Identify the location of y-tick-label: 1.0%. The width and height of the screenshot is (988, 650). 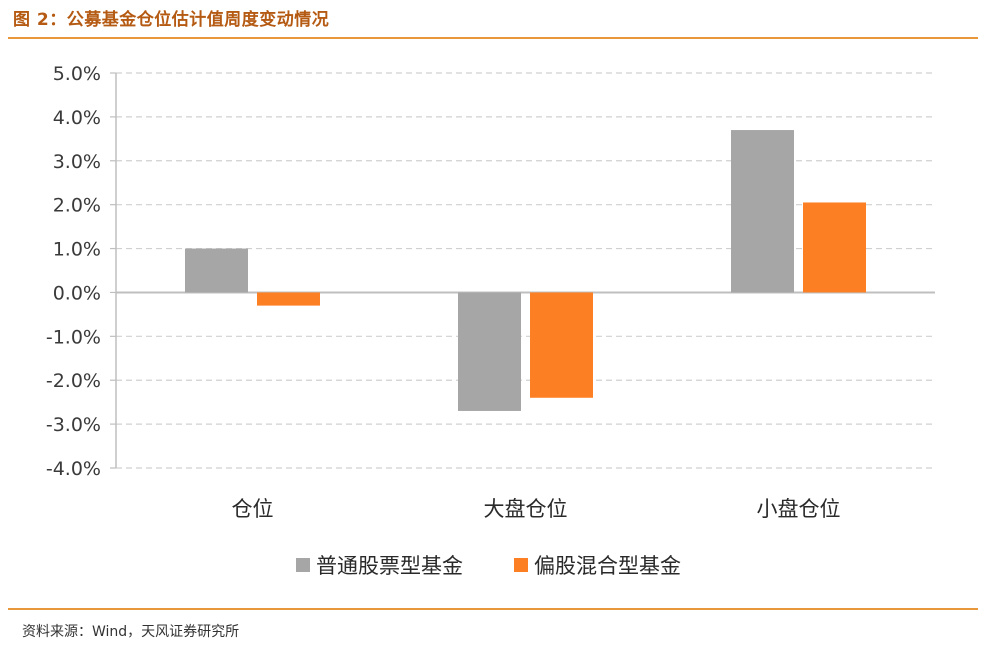
(77, 250).